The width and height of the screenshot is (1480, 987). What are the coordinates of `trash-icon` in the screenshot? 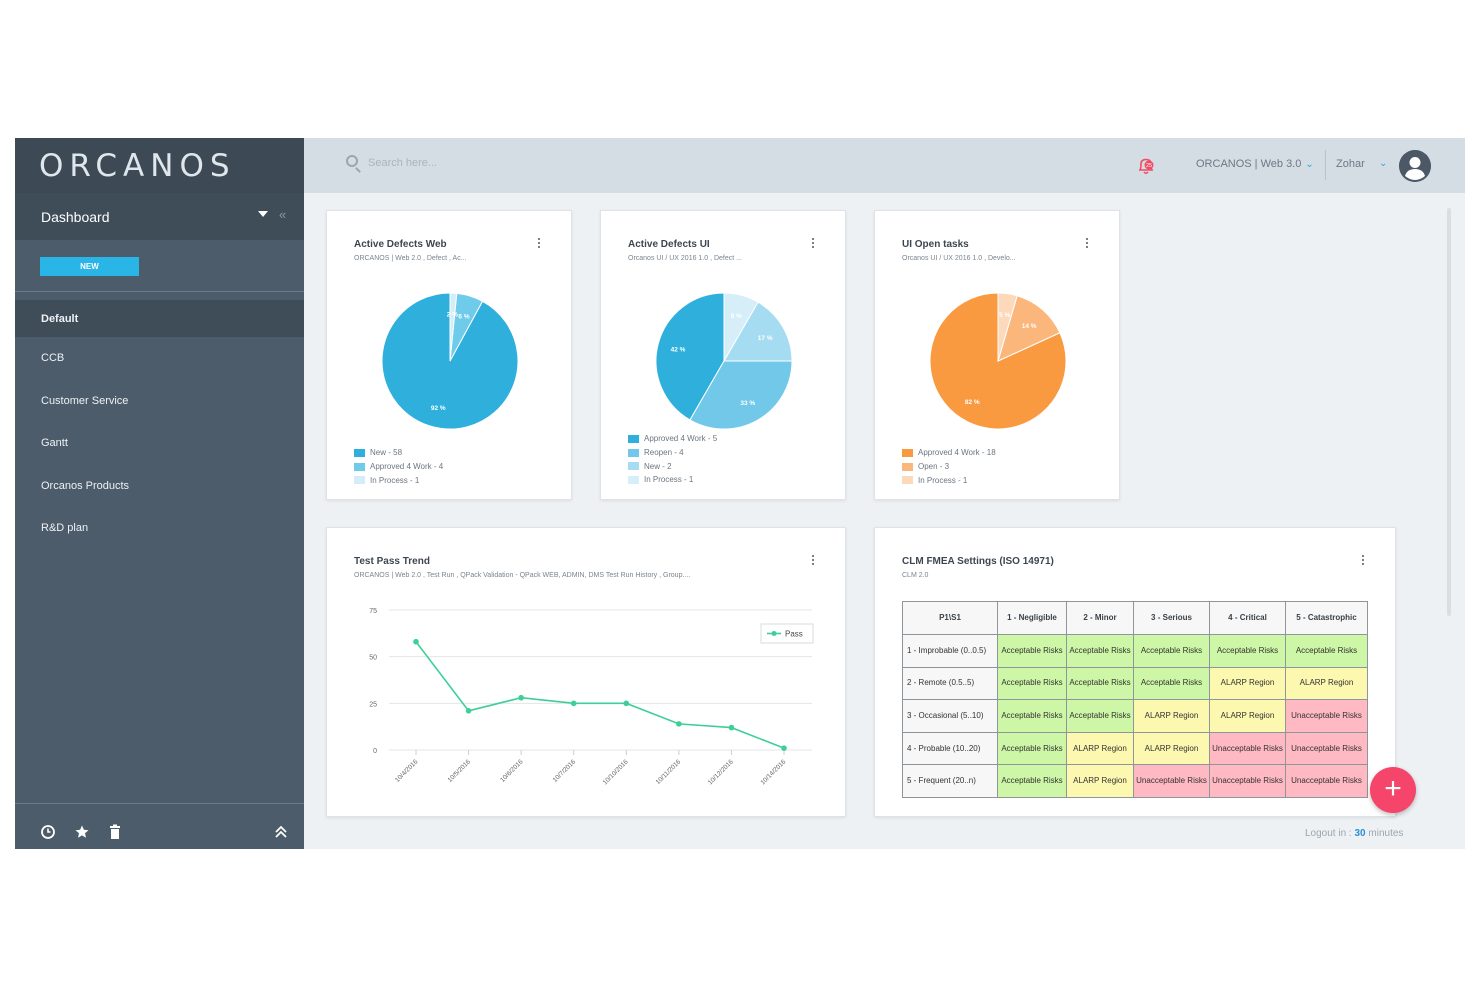 It's located at (115, 832).